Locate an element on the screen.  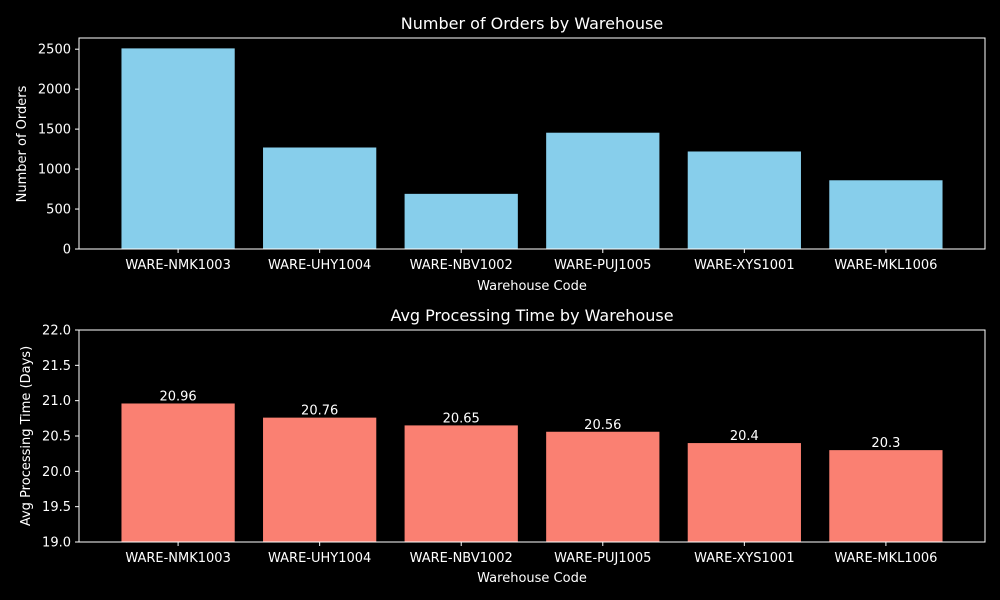
processing-time-chart-ylabel: Avg Processing Time (Days) is located at coordinates (26, 436).